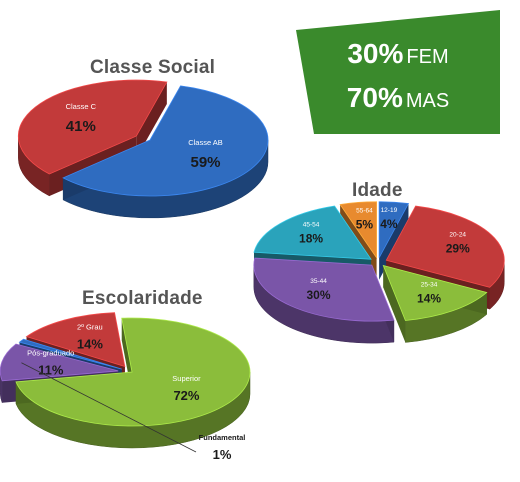 The height and width of the screenshot is (482, 520). I want to click on chart-title-idade: Idade, so click(377, 190).